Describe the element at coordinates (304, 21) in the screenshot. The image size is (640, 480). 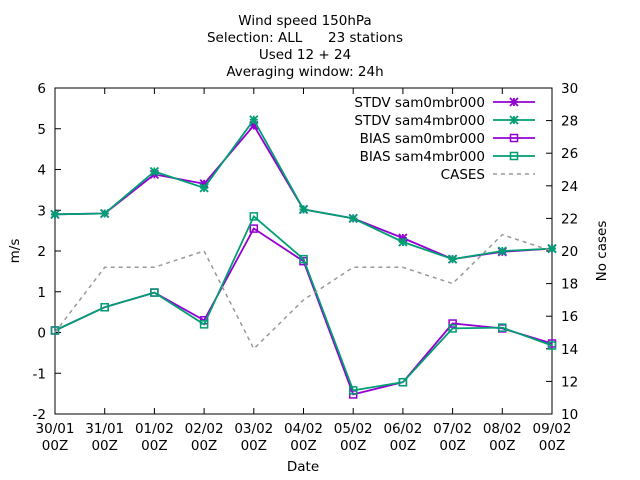
I see `title-line-1: Wind speed 150hPa` at that location.